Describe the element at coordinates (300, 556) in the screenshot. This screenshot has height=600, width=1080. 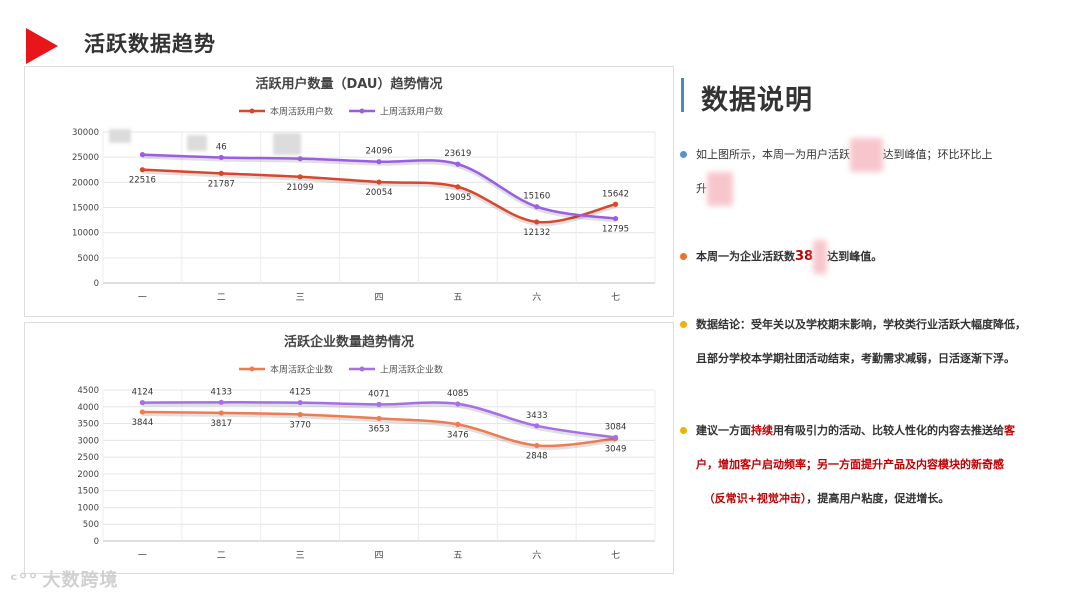
I see `x-tick-label: 三` at that location.